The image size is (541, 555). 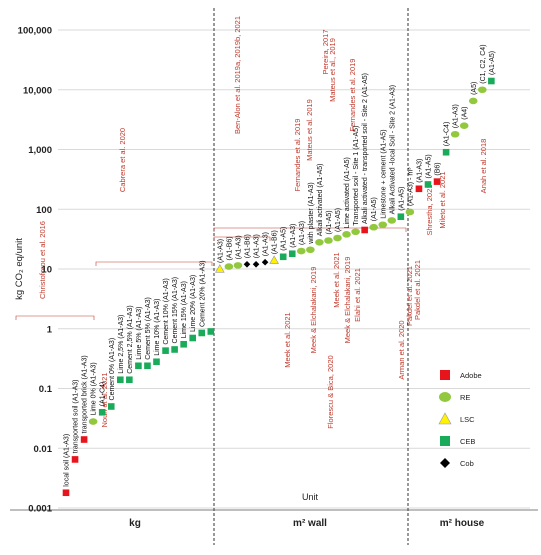 What do you see at coordinates (310, 497) in the screenshot?
I see `x-axis-label: Unit` at bounding box center [310, 497].